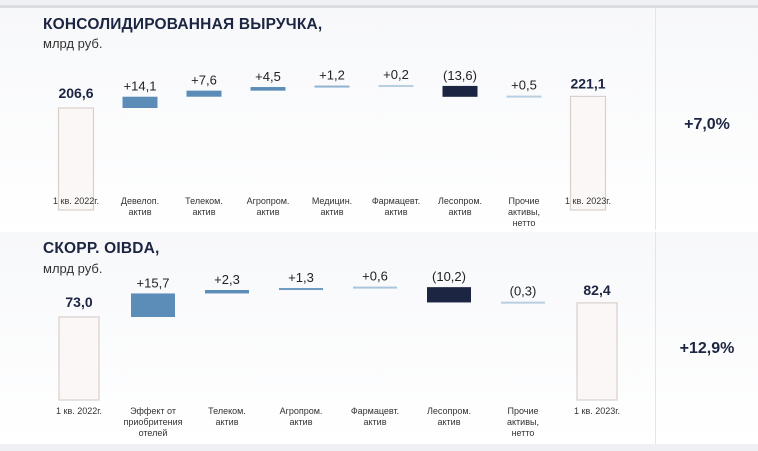  I want to click on category-label: Медицин., so click(332, 201).